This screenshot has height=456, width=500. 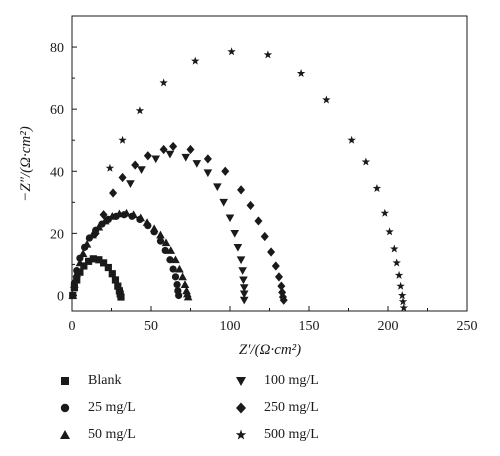 What do you see at coordinates (291, 380) in the screenshot?
I see `legend-label: 100 mg/L` at bounding box center [291, 380].